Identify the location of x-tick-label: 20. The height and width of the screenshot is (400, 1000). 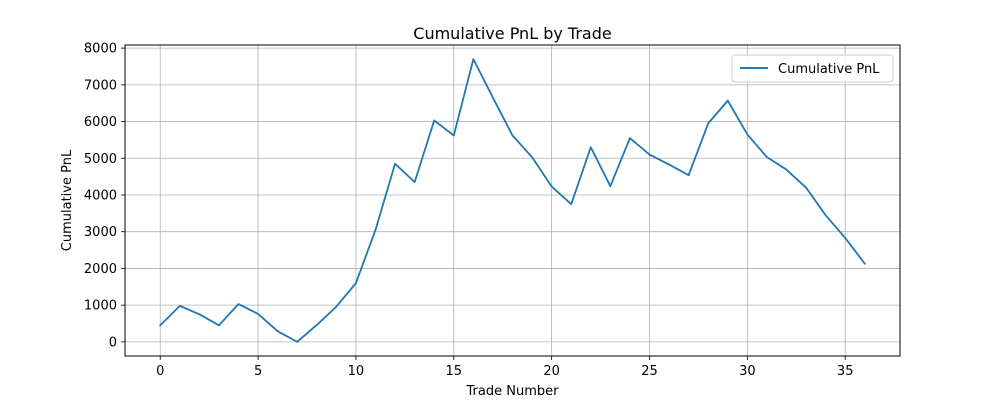
(551, 371).